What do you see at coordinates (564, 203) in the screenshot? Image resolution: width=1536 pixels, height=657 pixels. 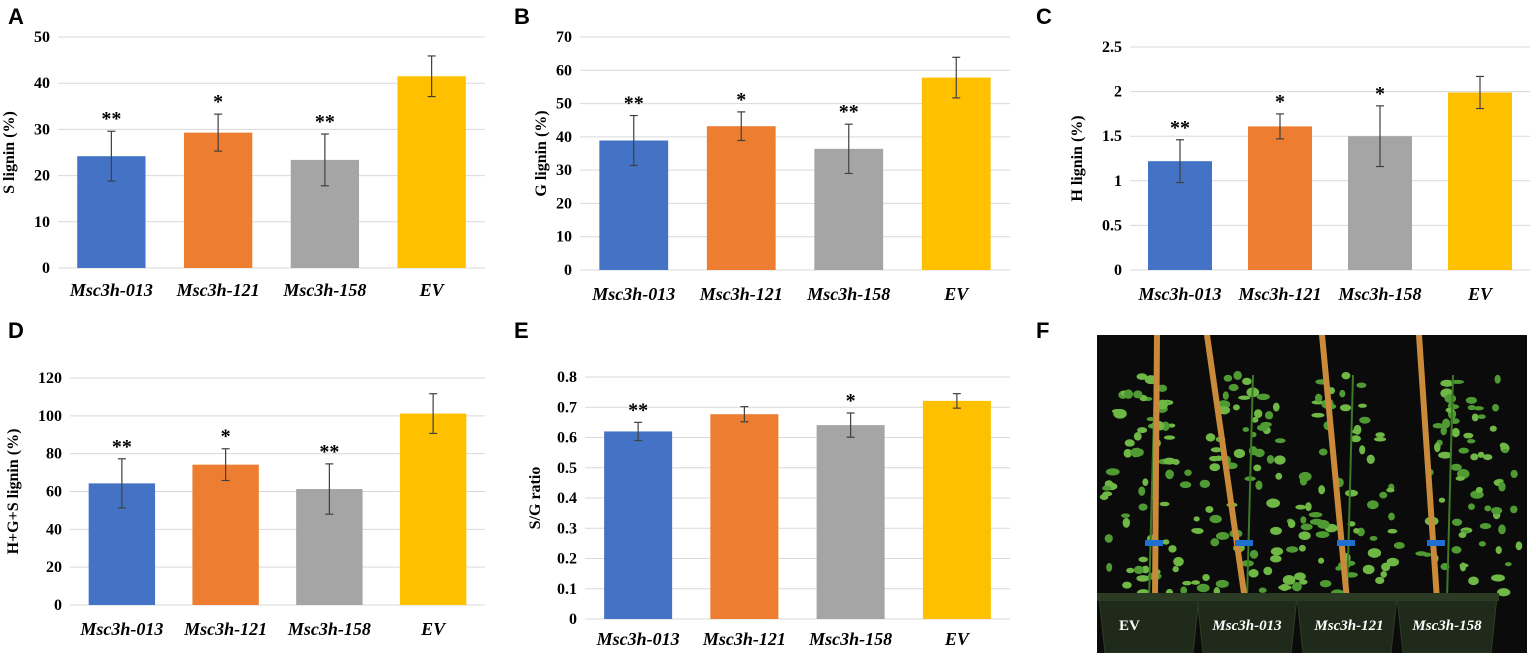 I see `y-tick-label: 20` at bounding box center [564, 203].